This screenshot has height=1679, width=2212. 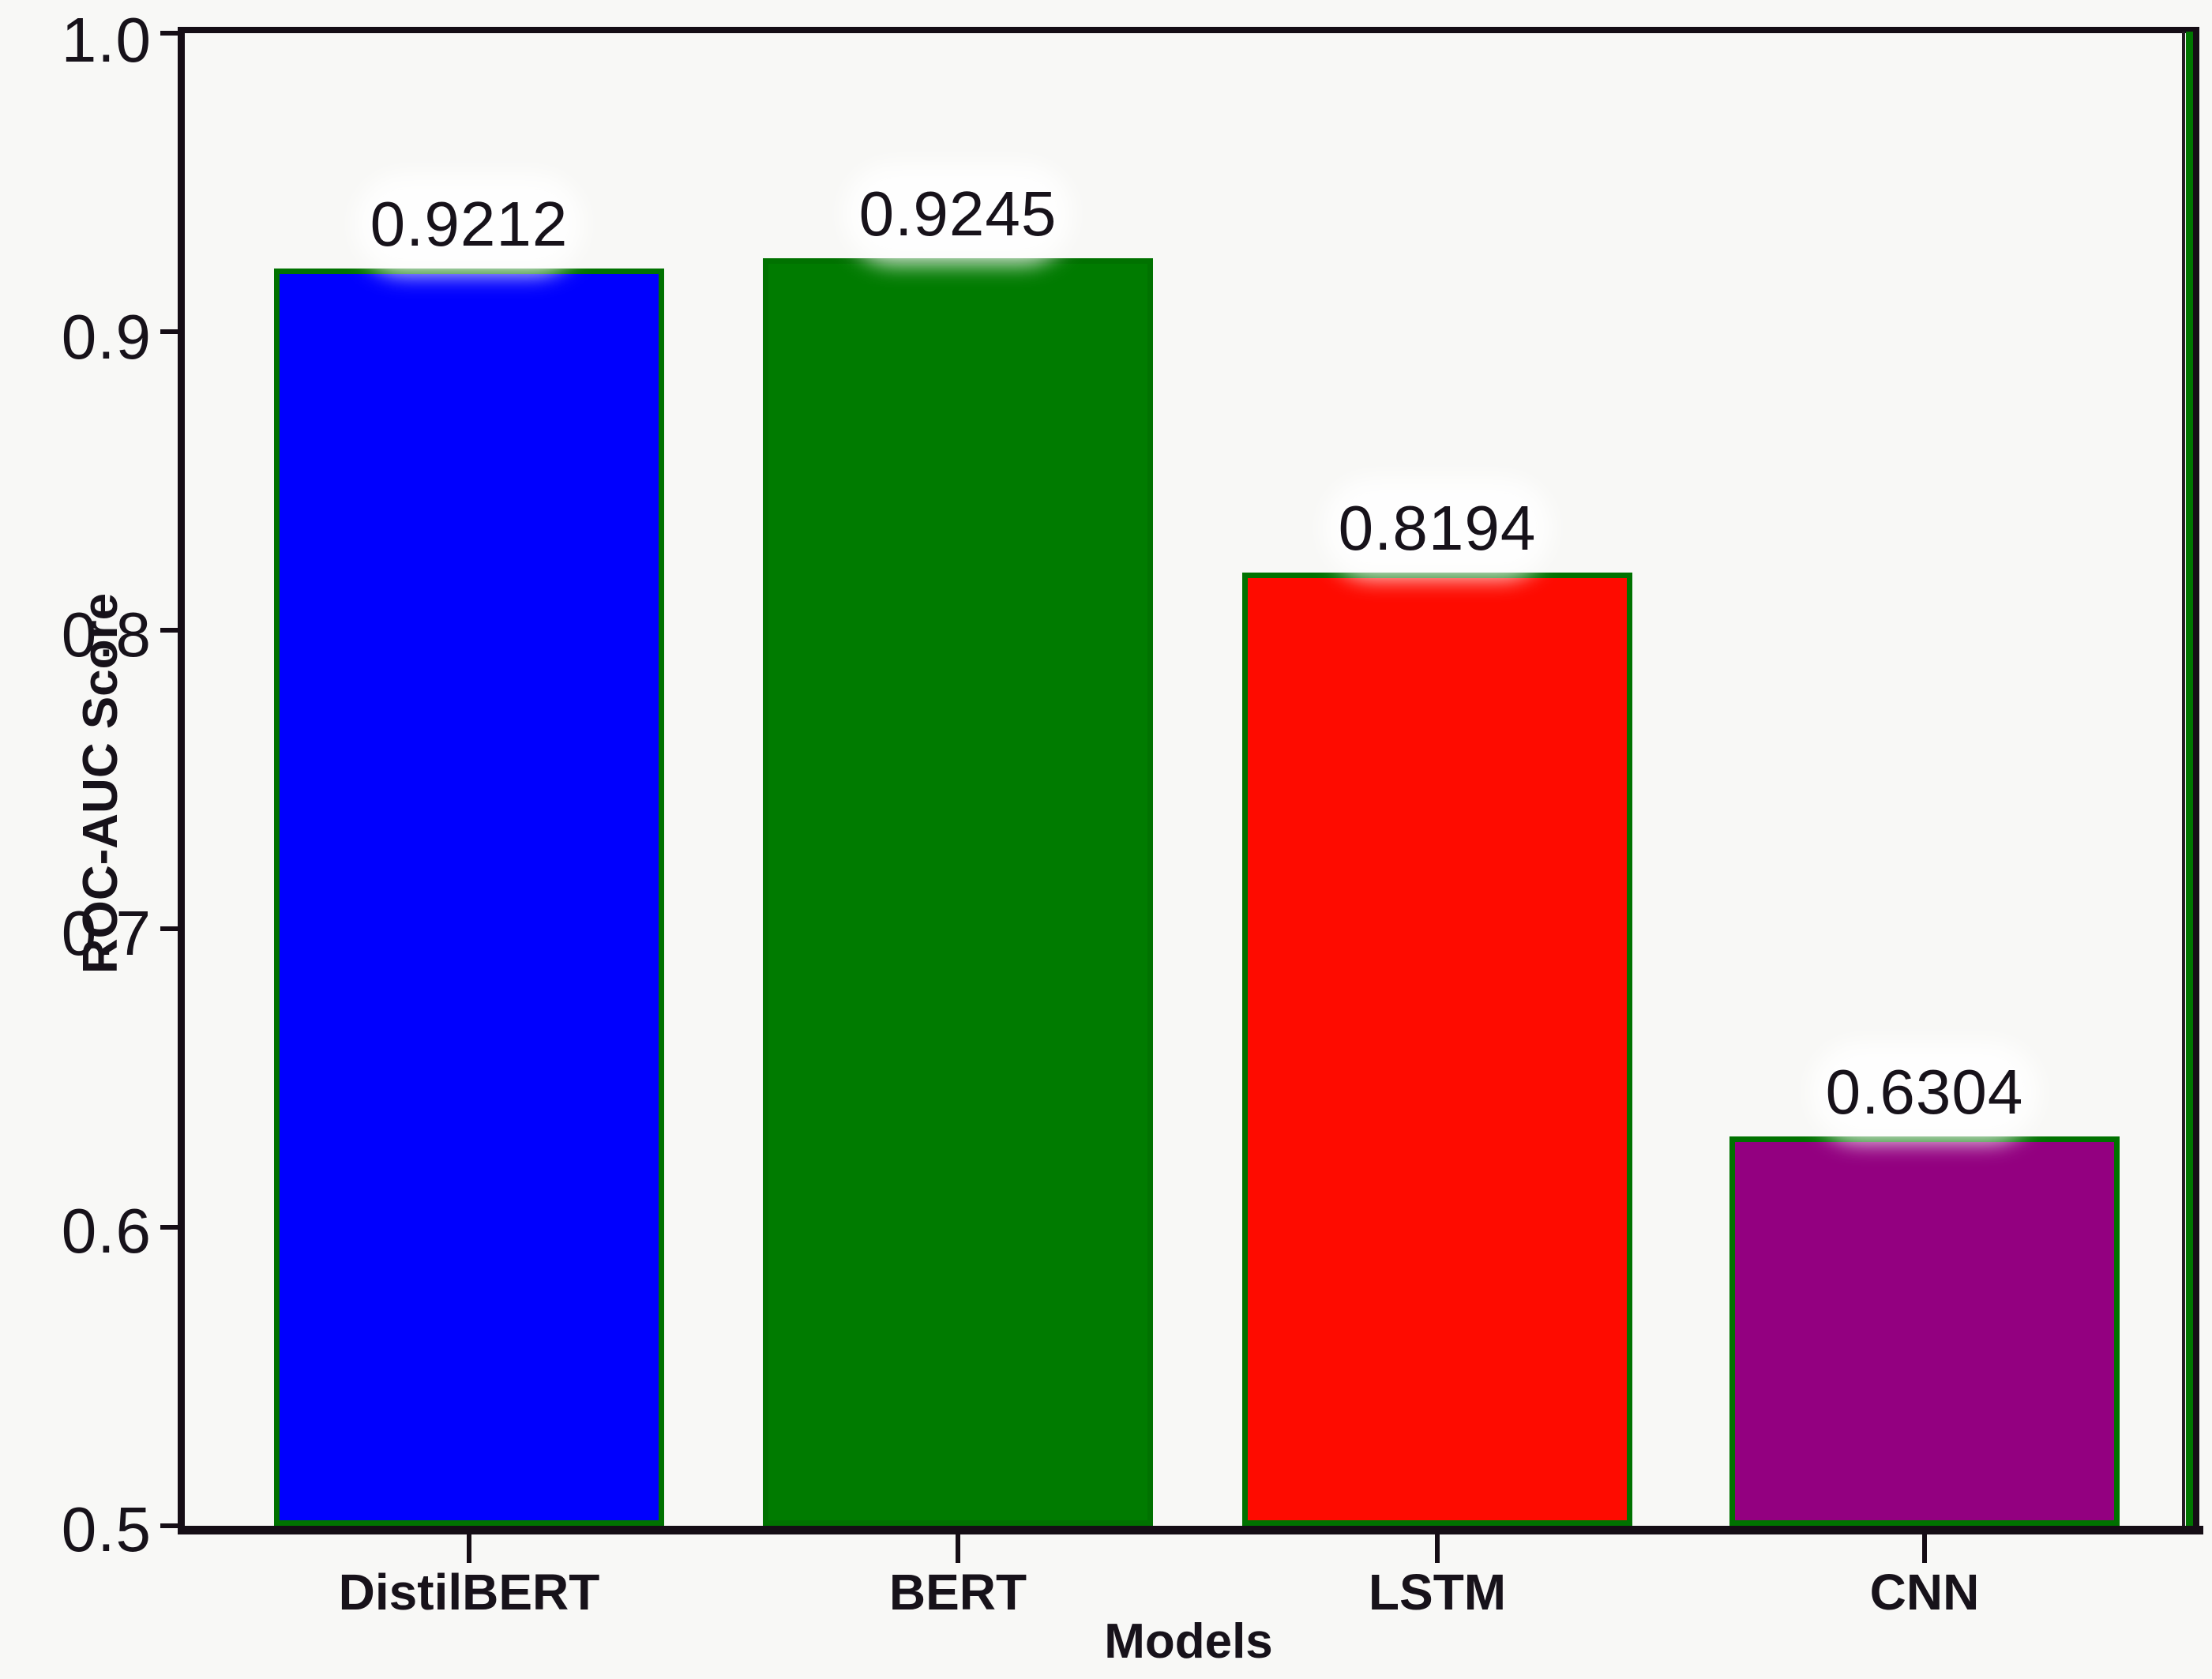 I want to click on y-axis-title: ROC-AUC Score, so click(x=100, y=784).